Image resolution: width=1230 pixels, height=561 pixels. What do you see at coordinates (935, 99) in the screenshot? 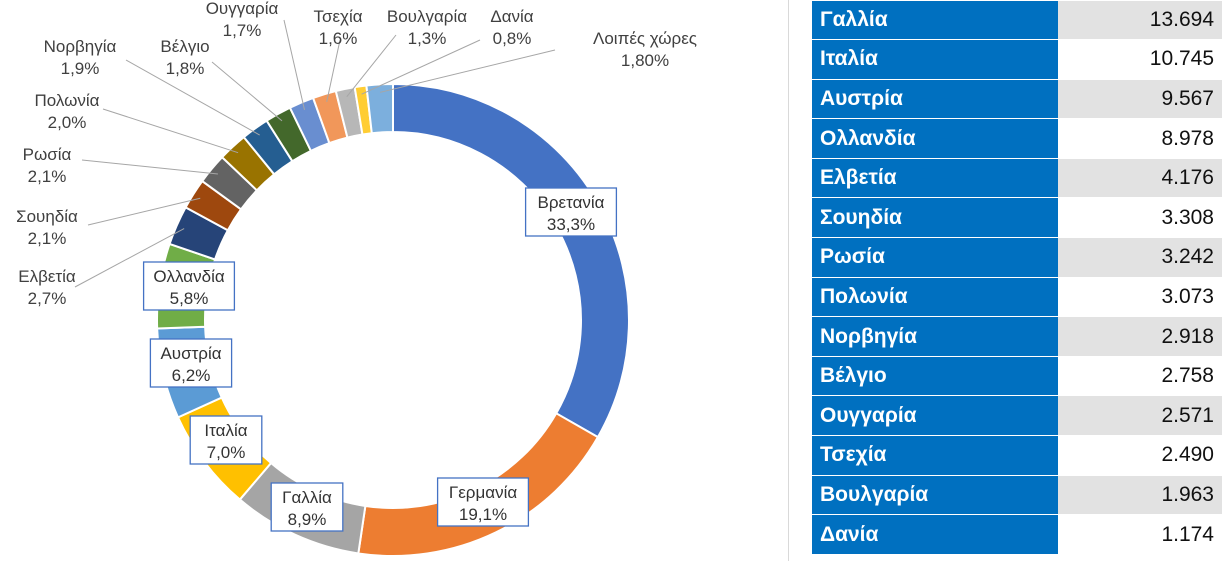
I see `country-name: Αυστρία` at bounding box center [935, 99].